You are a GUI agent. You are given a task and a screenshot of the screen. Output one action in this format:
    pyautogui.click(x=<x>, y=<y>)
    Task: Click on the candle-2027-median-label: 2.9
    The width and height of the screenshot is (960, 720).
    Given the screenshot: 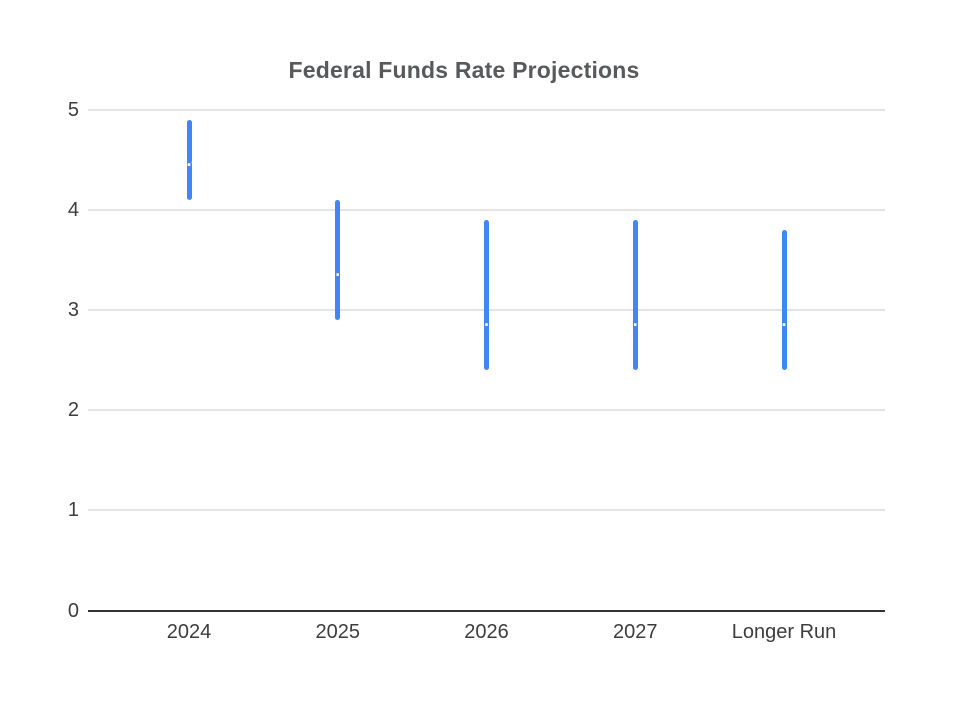 What is the action you would take?
    pyautogui.click(x=635, y=319)
    